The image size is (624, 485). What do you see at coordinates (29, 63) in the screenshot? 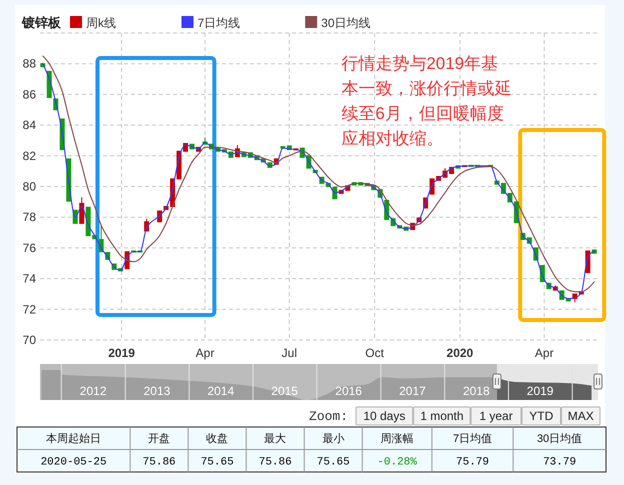
I see `y-tick-label: 88` at bounding box center [29, 63].